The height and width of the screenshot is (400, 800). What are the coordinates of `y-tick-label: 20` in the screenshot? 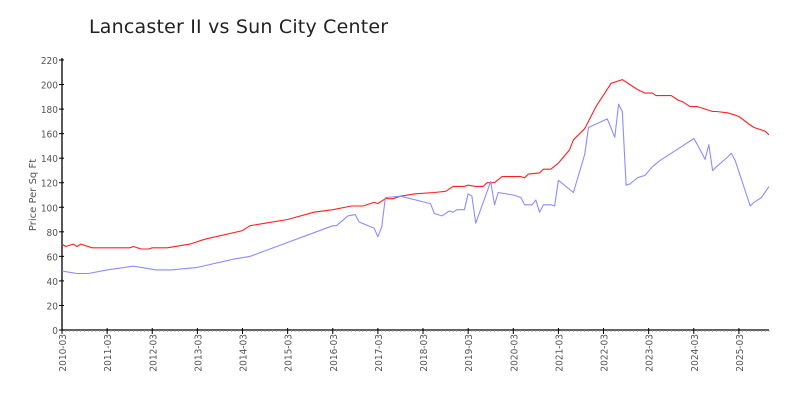 It's located at (53, 306).